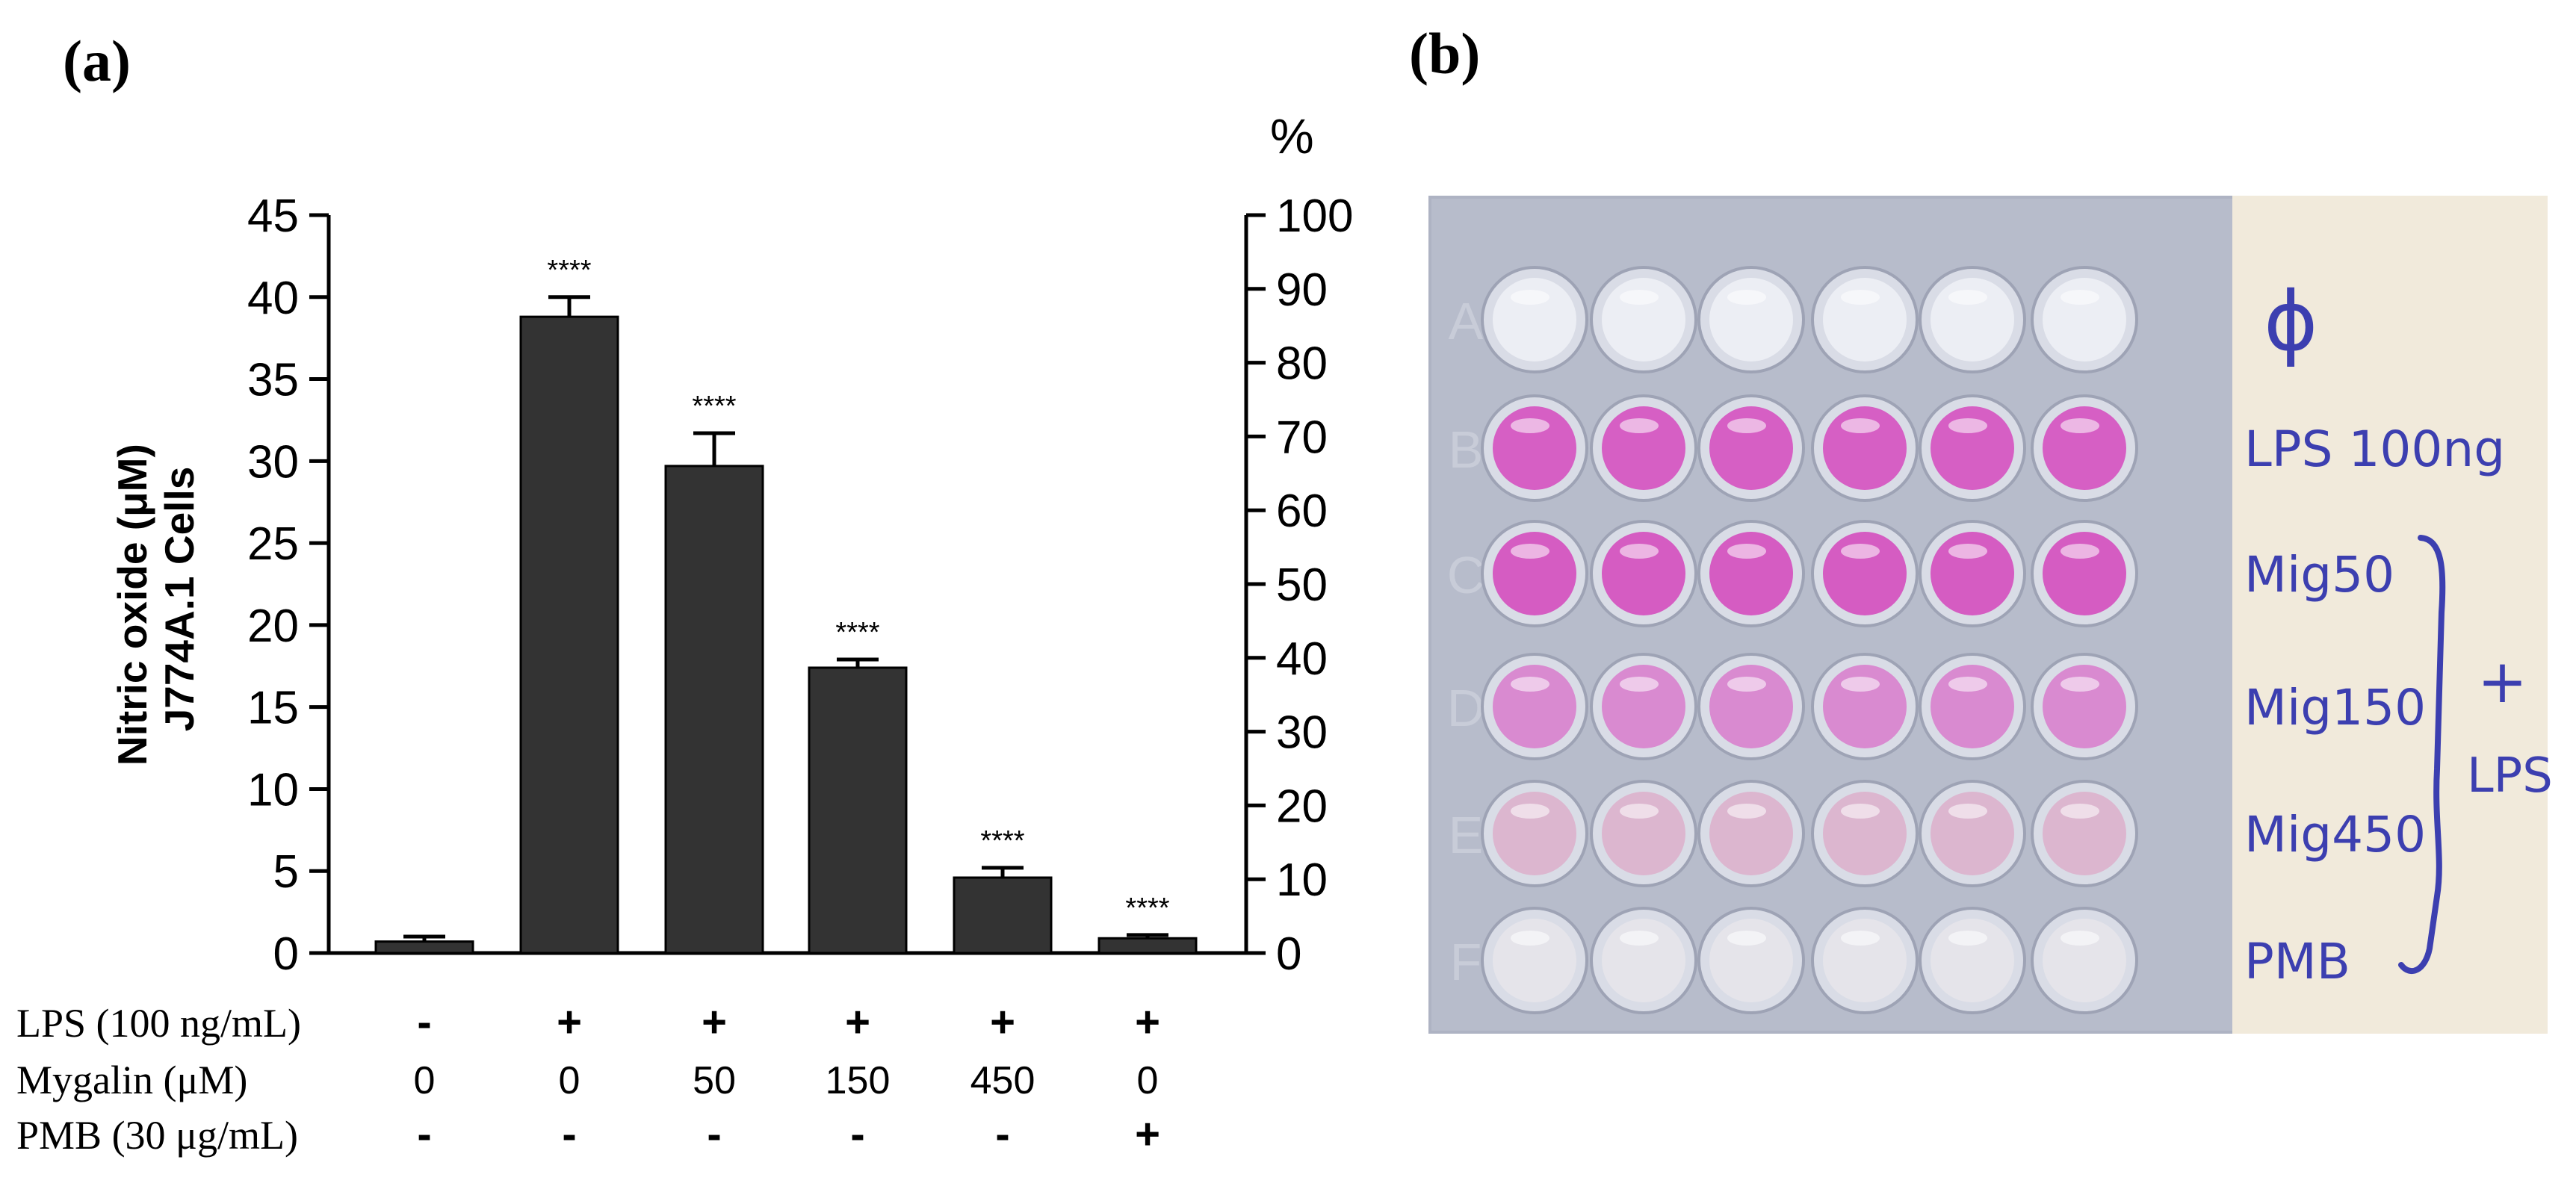 This screenshot has width=2576, height=1198. I want to click on y2-tick-label: 100, so click(1314, 216).